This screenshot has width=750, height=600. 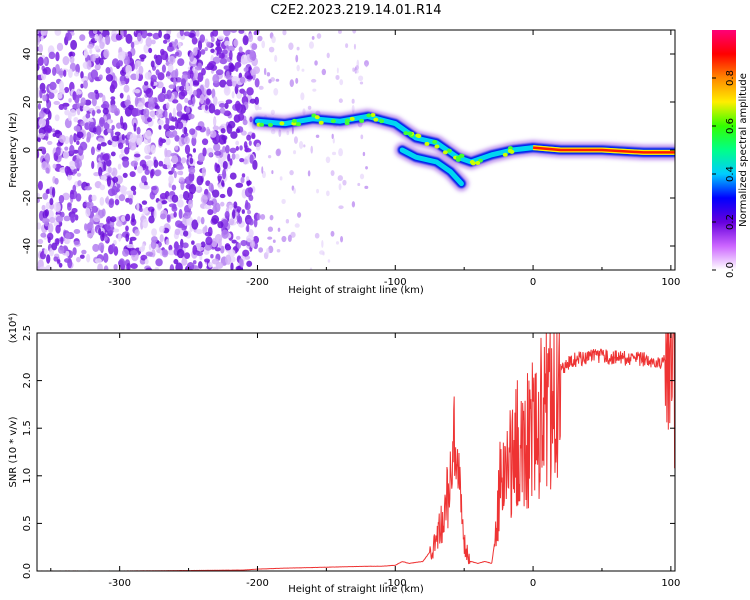 What do you see at coordinates (603, 150) in the screenshot?
I see `strong-tone-red` at bounding box center [603, 150].